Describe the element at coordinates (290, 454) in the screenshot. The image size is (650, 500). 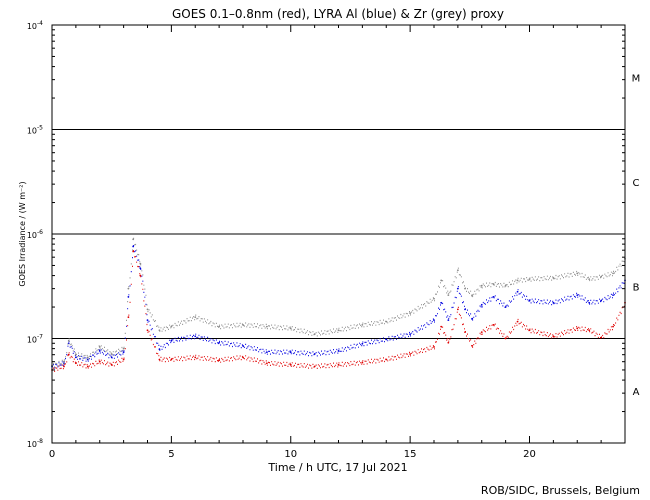
I see `x-tick-label: 10` at that location.